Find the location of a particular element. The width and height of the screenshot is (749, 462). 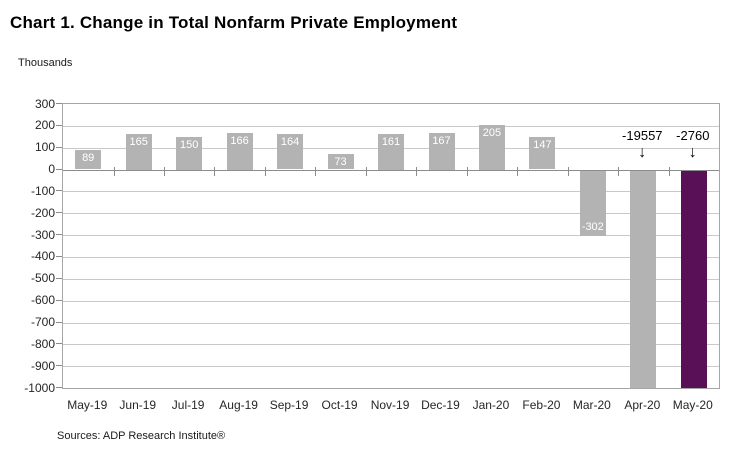

bar-value-label: 167 is located at coordinates (441, 141).